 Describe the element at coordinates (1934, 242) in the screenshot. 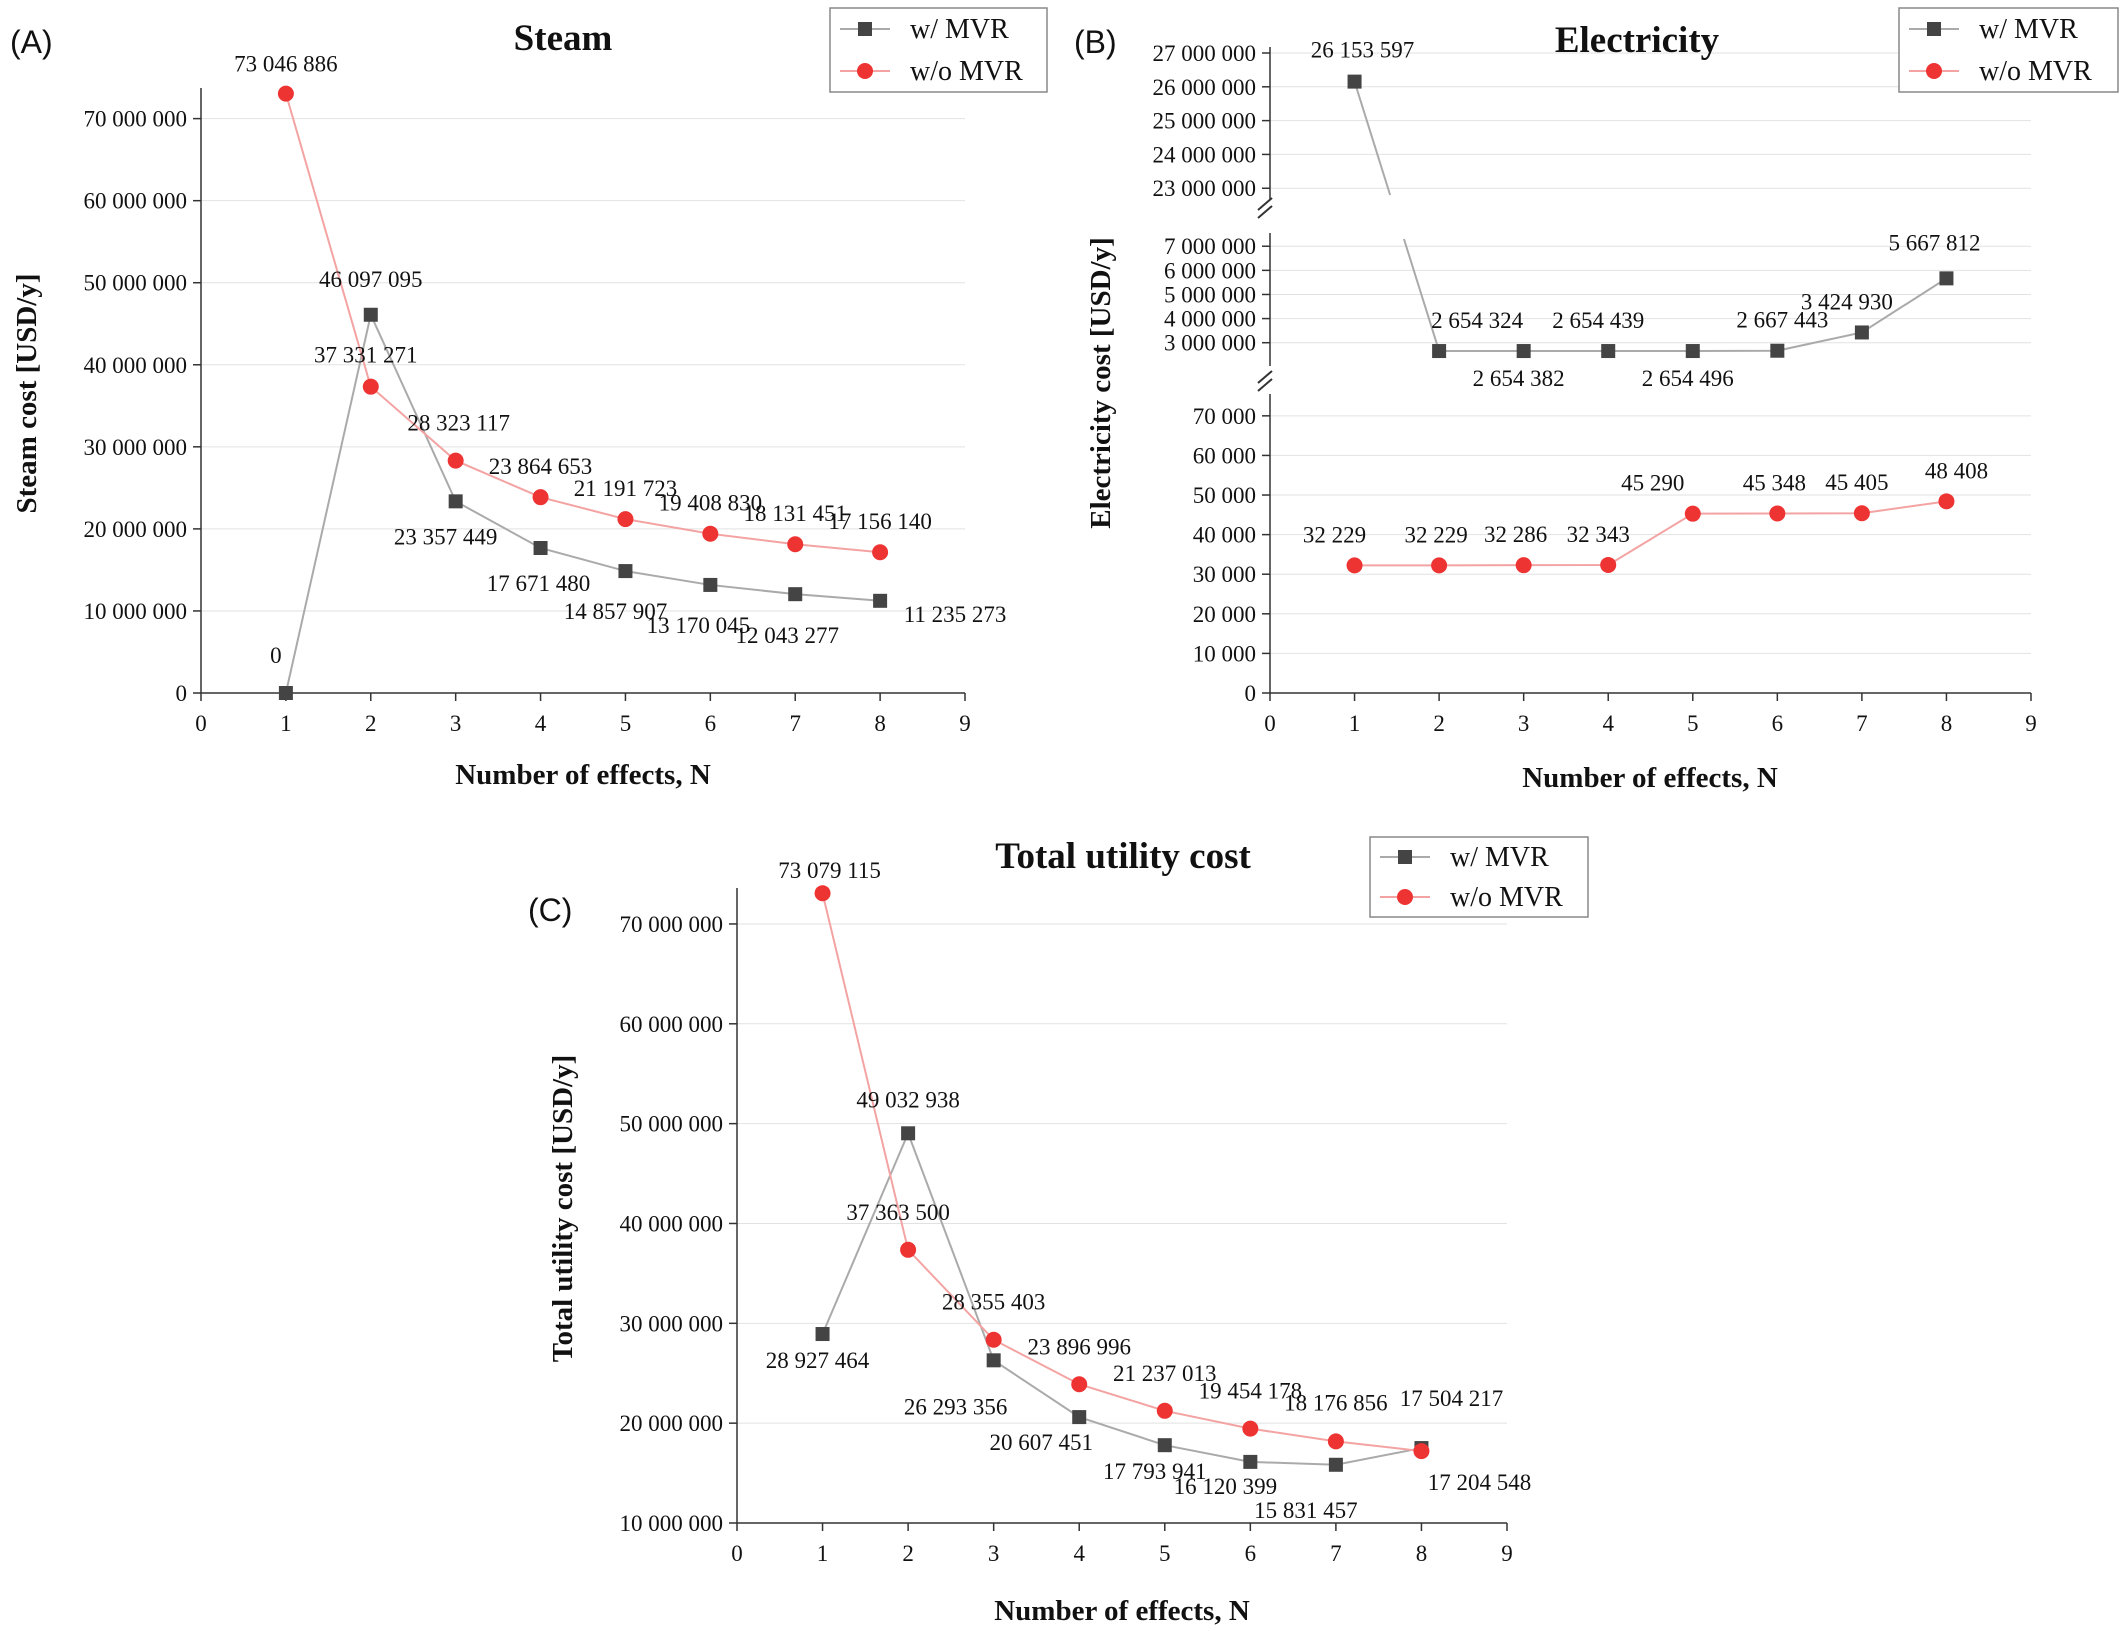

I see `data-label: 5 667 812` at that location.